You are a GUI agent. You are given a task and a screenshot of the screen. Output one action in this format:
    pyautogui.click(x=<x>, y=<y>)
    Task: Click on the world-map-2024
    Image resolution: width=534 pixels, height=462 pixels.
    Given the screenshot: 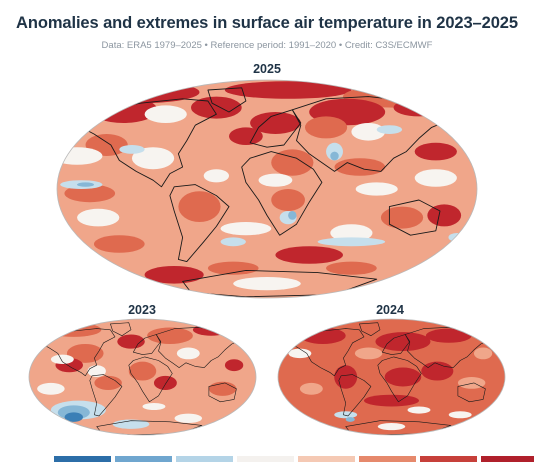 What is the action you would take?
    pyautogui.click(x=391, y=377)
    